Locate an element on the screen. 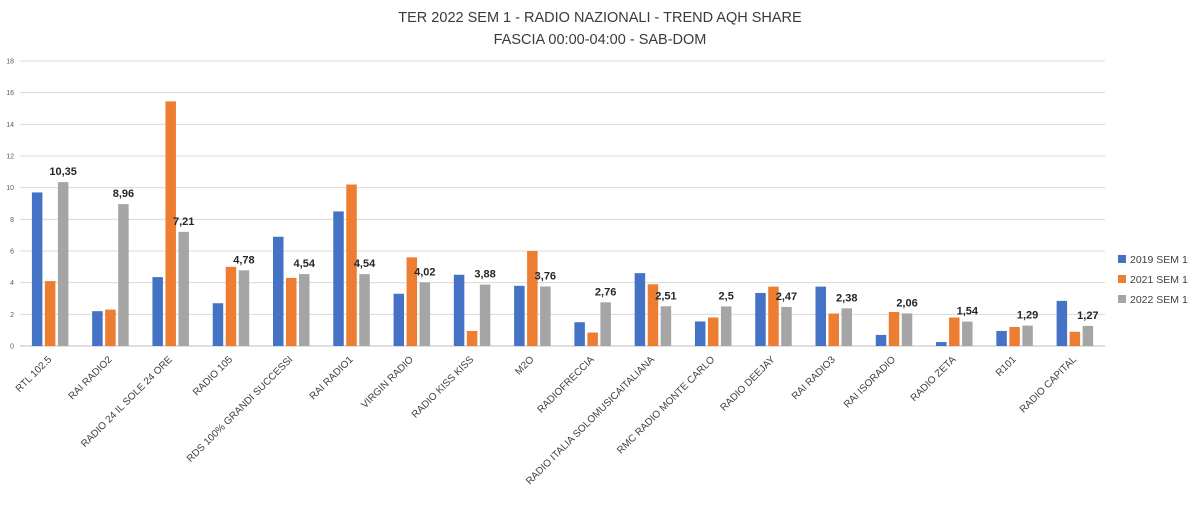 This screenshot has width=1200, height=507. legend-label: 2019 SEM 1 is located at coordinates (1159, 260).